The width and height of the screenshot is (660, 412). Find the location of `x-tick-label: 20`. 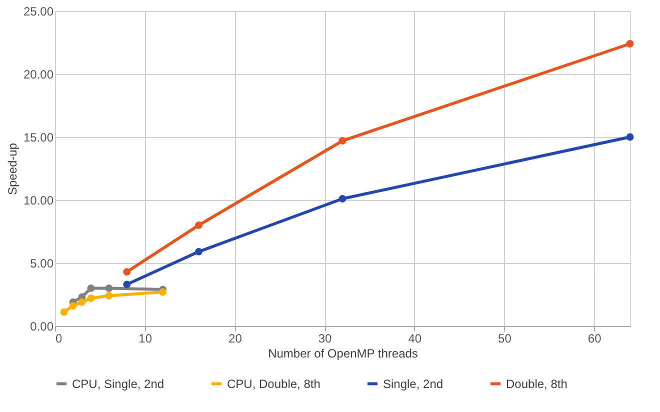

x-tick-label: 20 is located at coordinates (235, 339).